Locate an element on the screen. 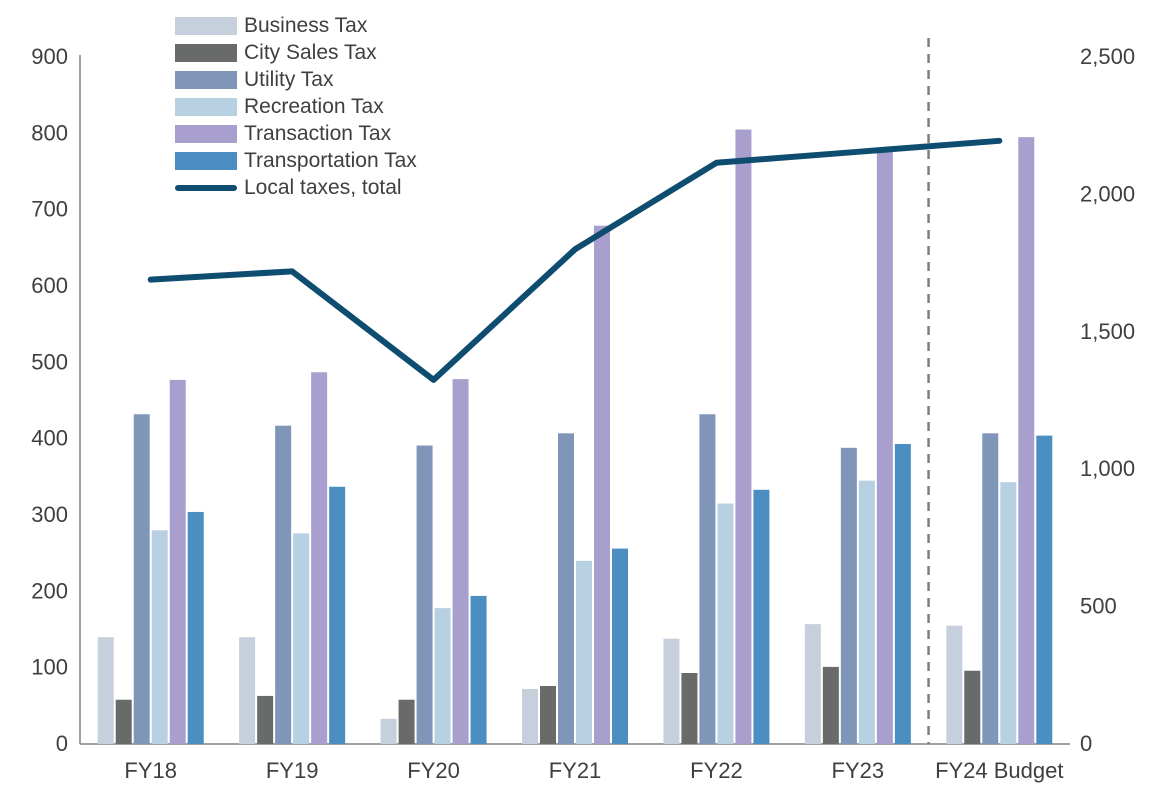 This screenshot has width=1152, height=799. right-axis-tick-label: 1,500 is located at coordinates (1107, 331).